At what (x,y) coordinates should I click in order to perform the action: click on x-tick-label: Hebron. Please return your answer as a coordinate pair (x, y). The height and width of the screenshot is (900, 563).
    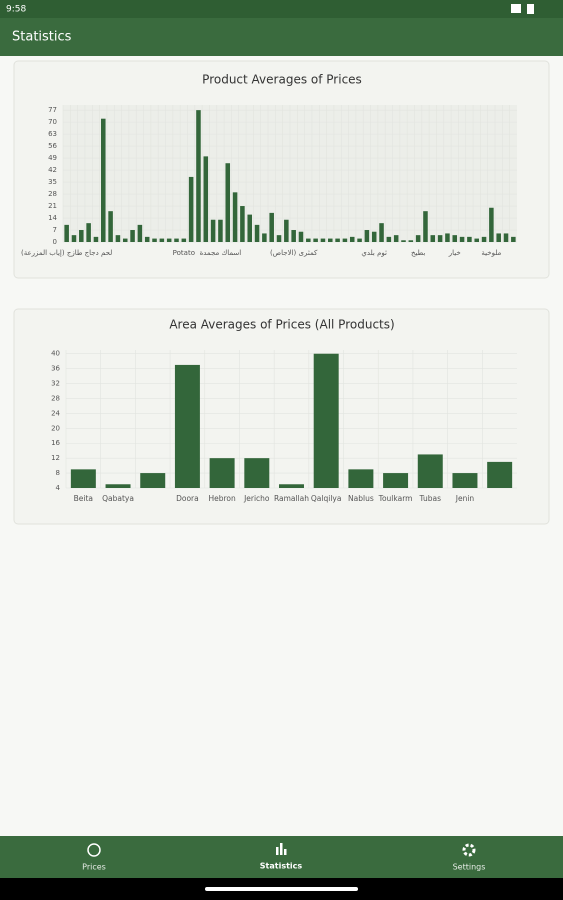
    Looking at the image, I should click on (222, 498).